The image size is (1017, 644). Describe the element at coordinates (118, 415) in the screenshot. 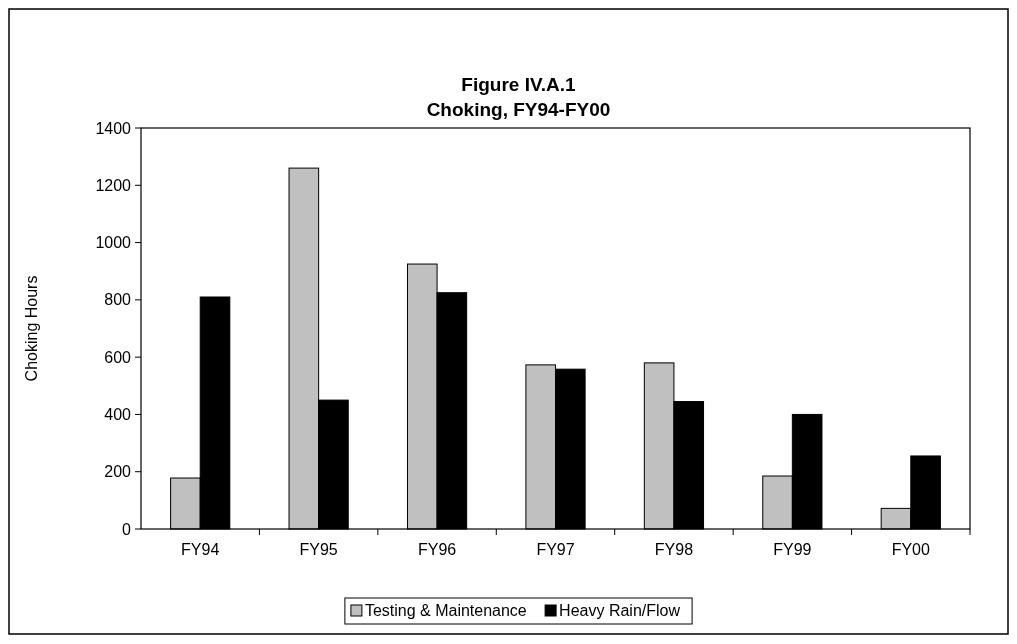

I see `y-tick-label: 400` at that location.